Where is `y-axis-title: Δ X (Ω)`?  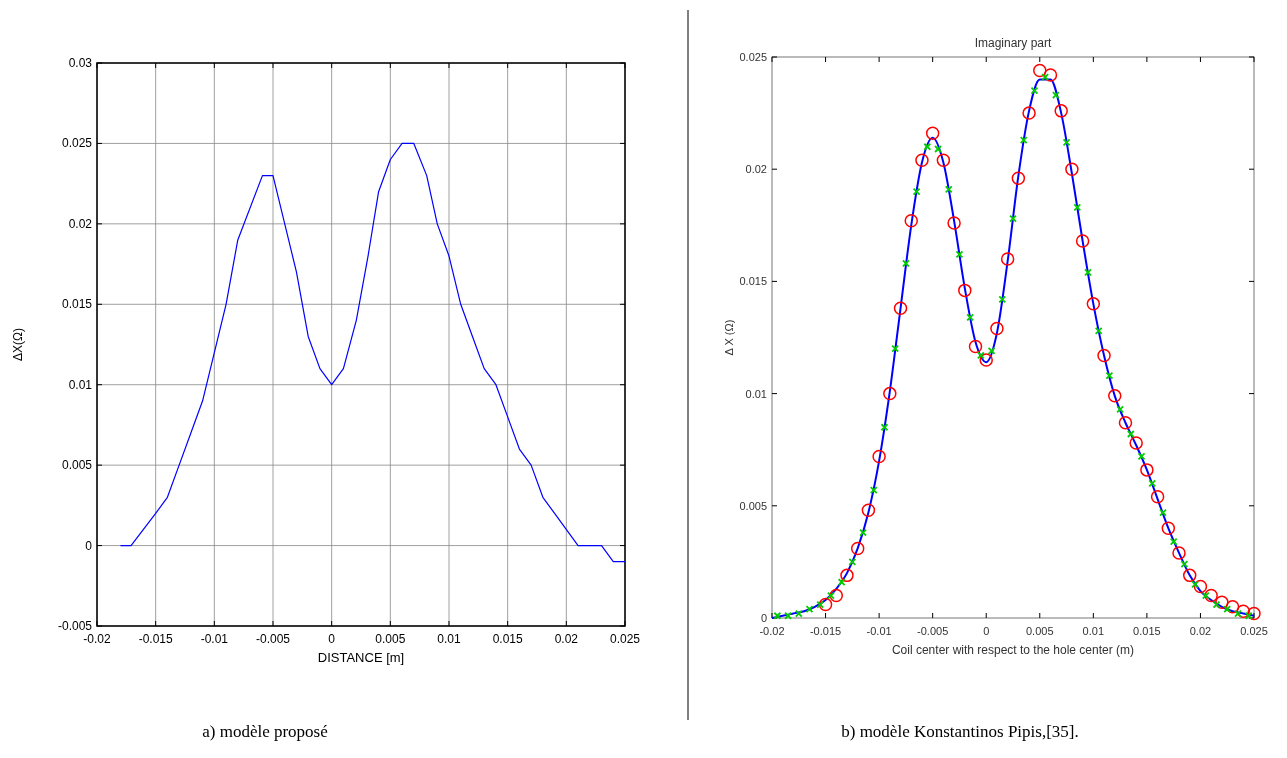
y-axis-title: Δ X (Ω) is located at coordinates (729, 337).